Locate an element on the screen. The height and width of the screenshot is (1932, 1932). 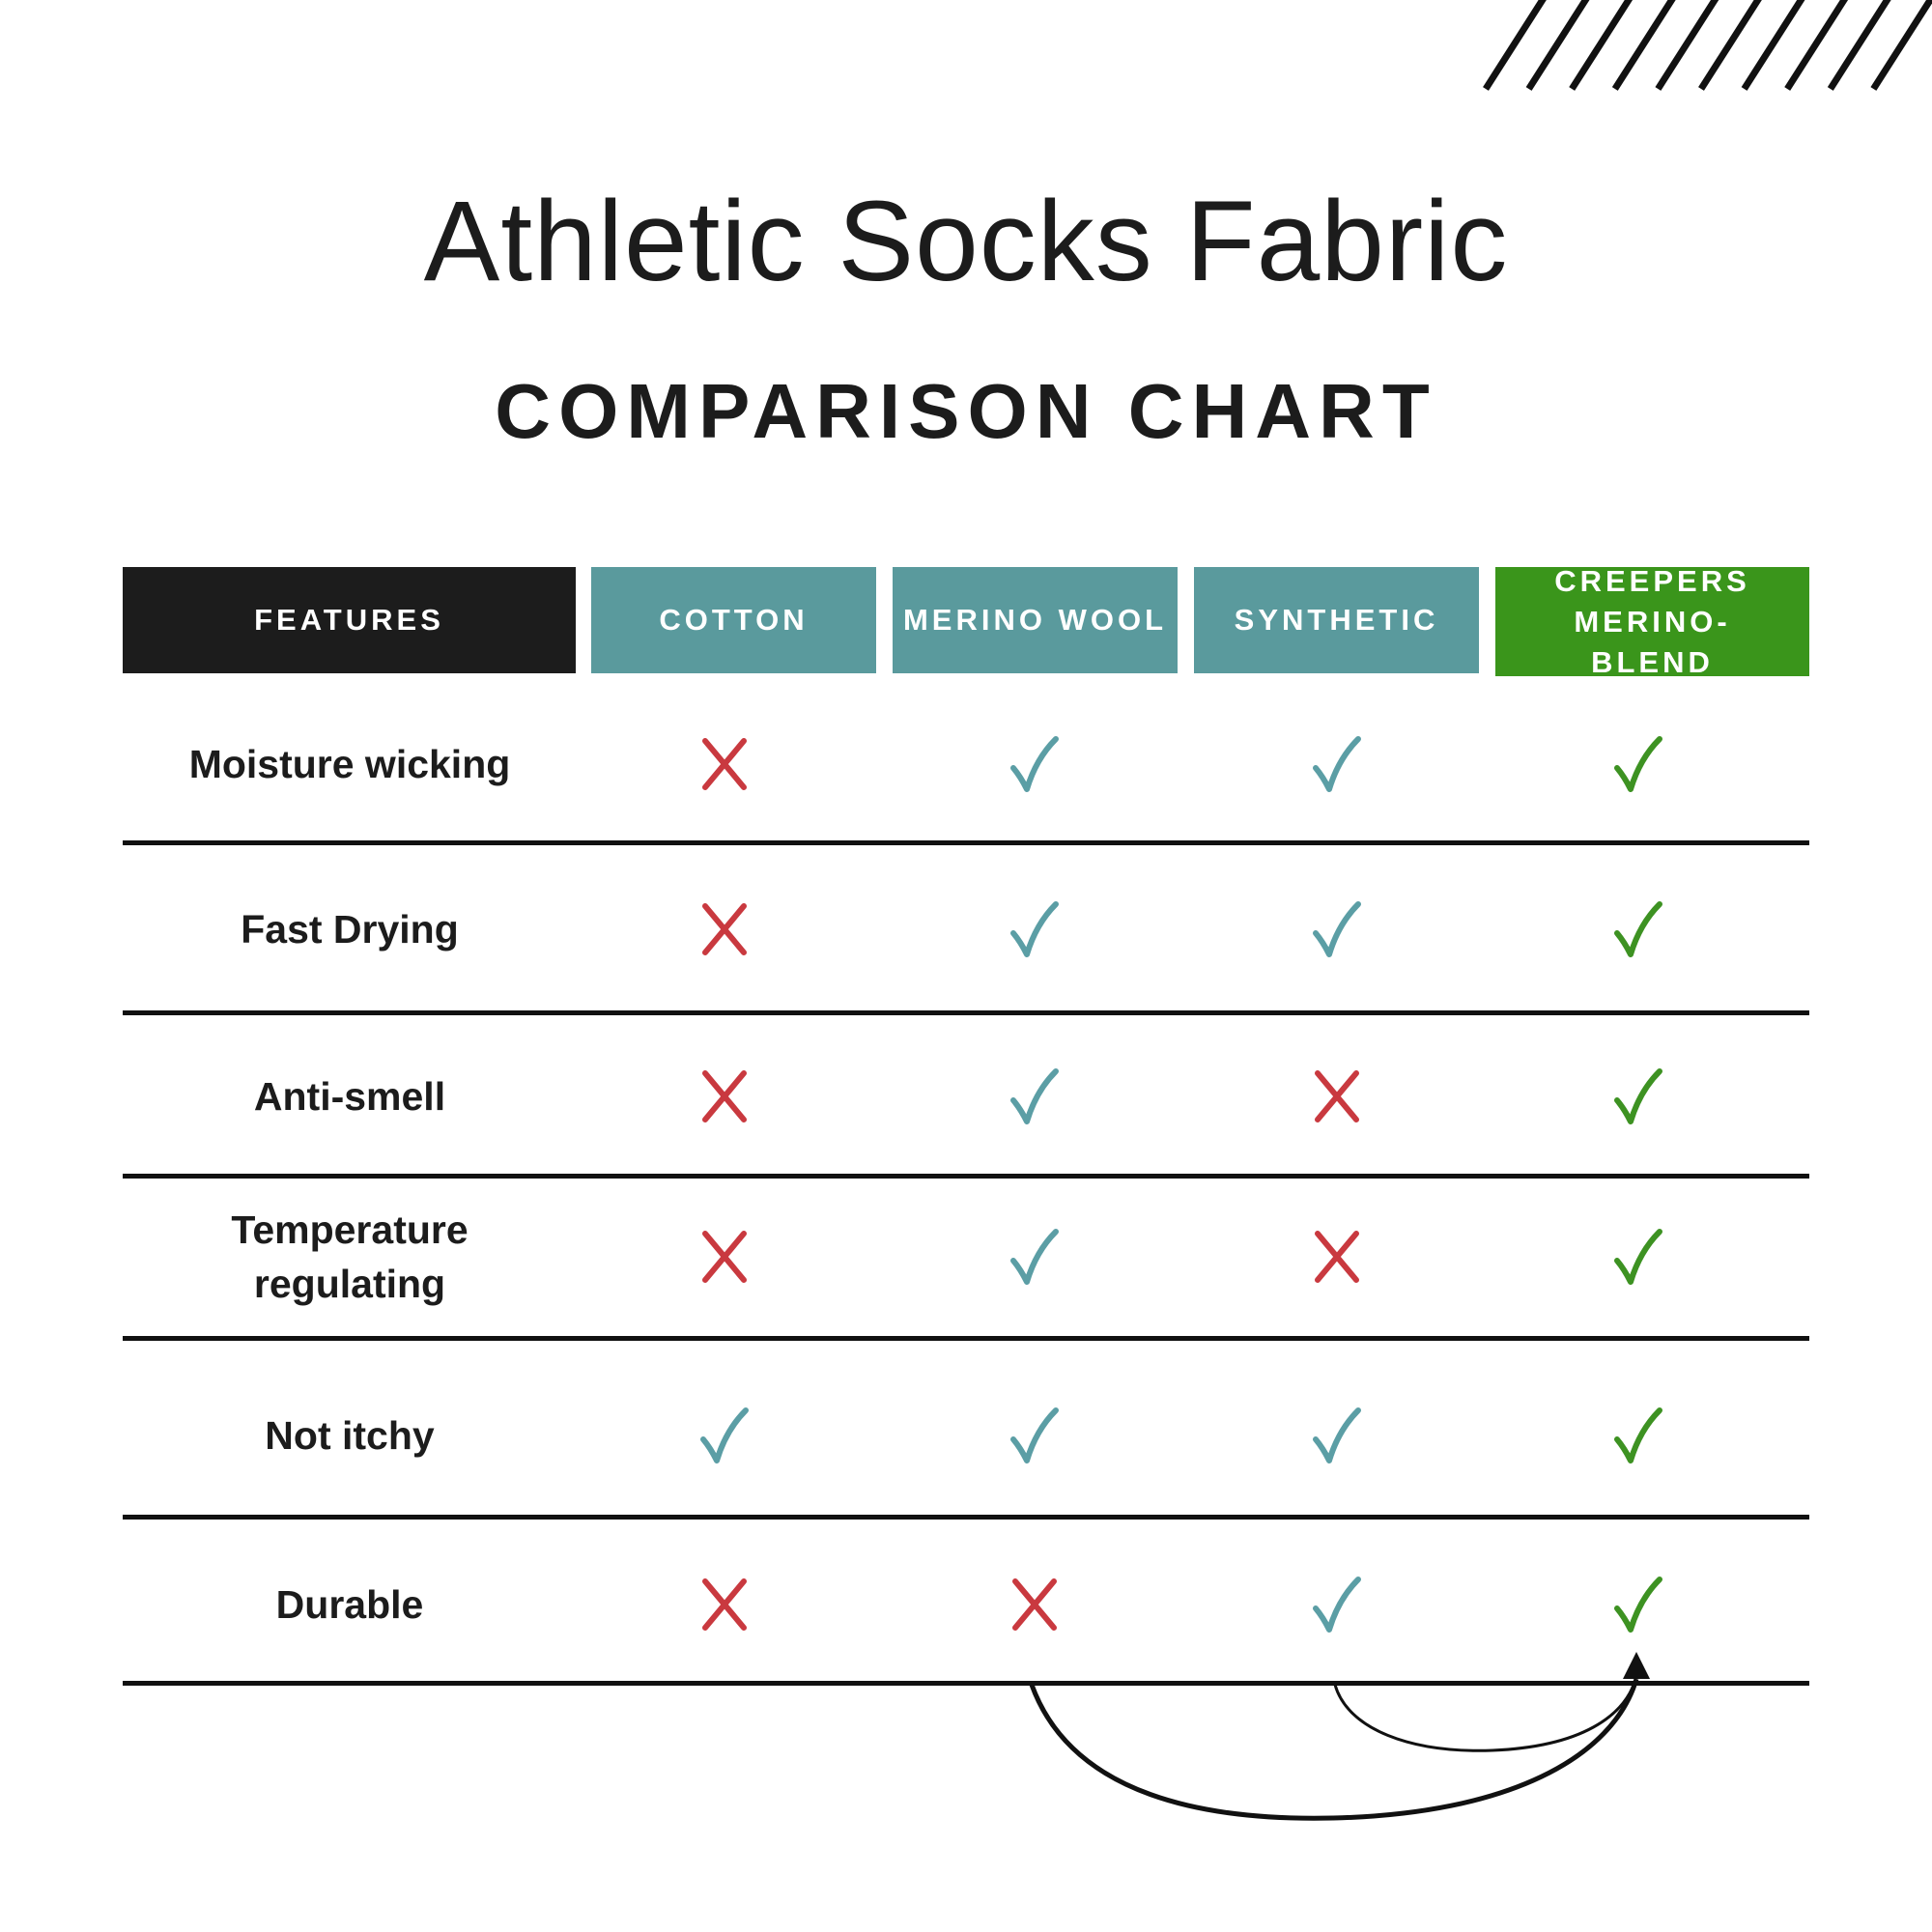
feature-label: Durable is located at coordinates (349, 1604).